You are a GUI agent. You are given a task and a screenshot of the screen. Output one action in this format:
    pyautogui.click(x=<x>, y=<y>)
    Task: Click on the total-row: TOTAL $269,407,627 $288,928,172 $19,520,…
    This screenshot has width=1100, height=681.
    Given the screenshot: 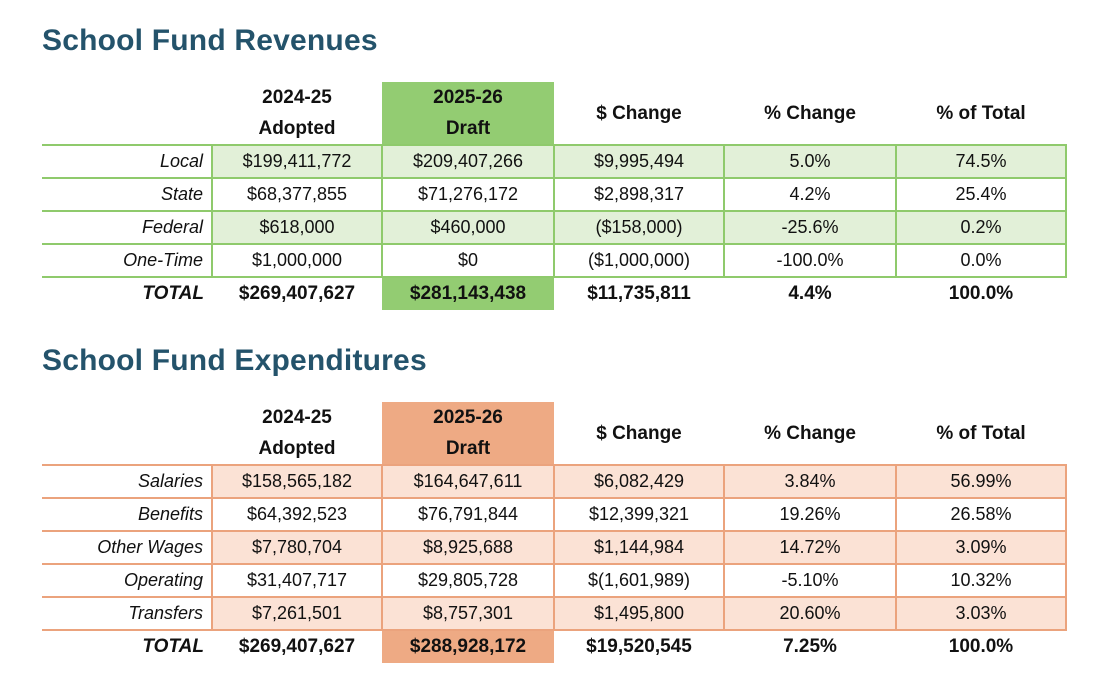 What is the action you would take?
    pyautogui.click(x=554, y=646)
    